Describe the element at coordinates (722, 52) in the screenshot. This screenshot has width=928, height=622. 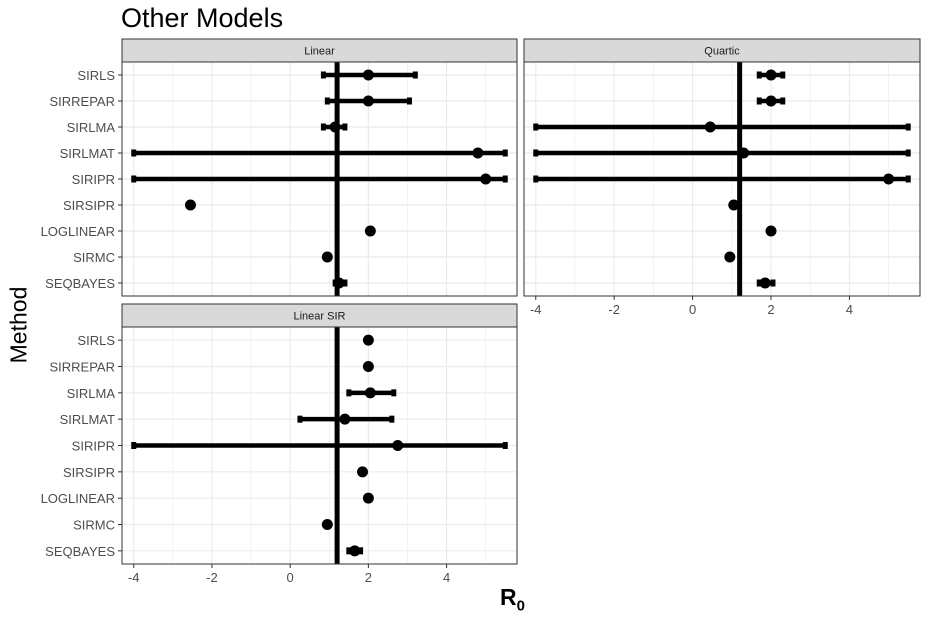
I see `facet-strip-label: Quartic` at that location.